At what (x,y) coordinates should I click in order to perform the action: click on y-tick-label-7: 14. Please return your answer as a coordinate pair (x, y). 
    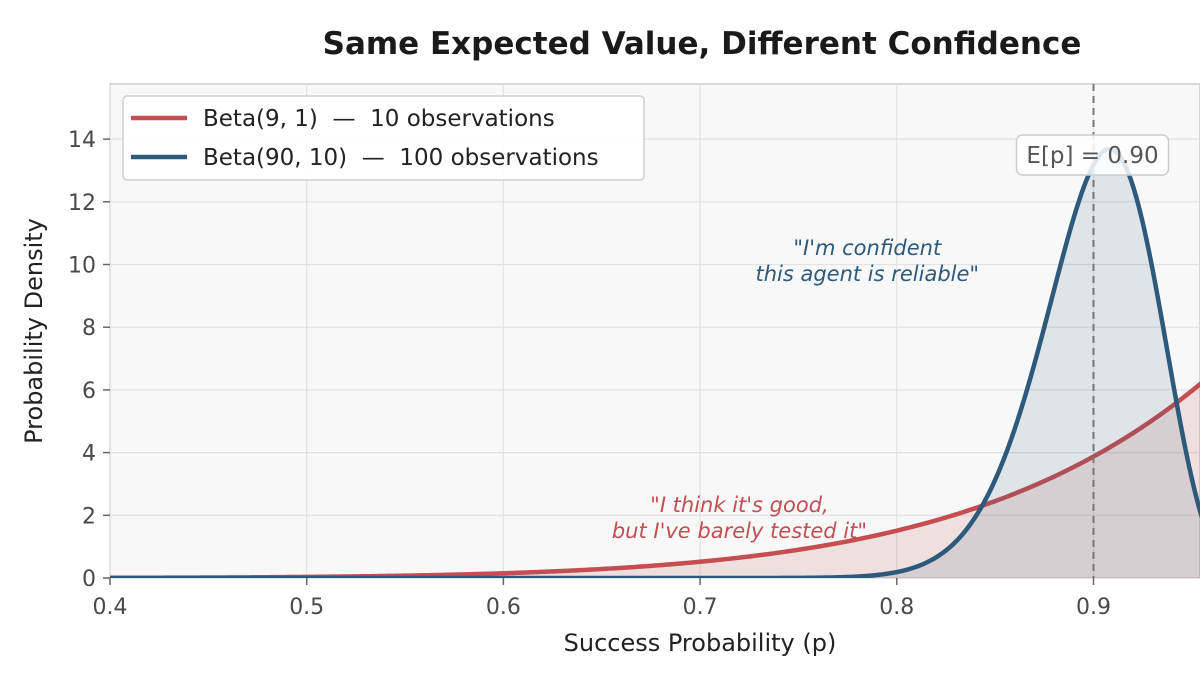
    Looking at the image, I should click on (82, 140).